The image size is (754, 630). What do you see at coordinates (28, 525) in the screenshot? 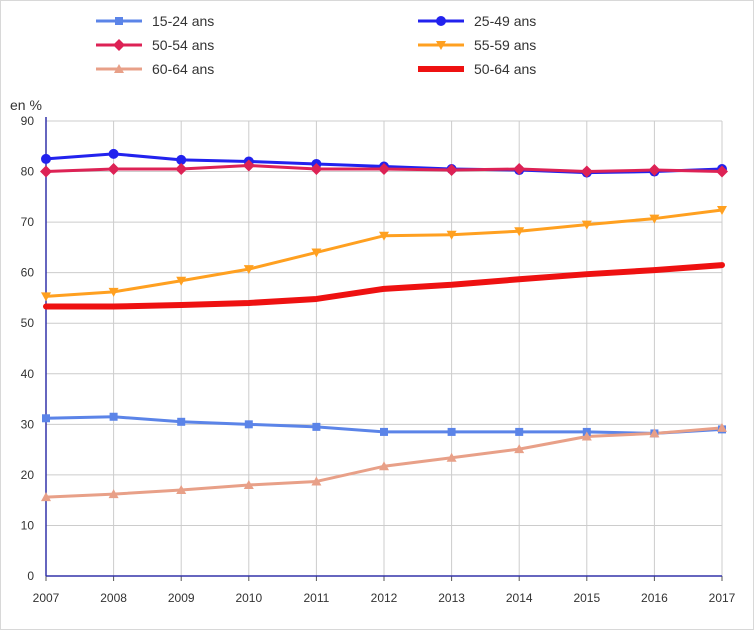
I see `y-tick-label: 10` at bounding box center [28, 525].